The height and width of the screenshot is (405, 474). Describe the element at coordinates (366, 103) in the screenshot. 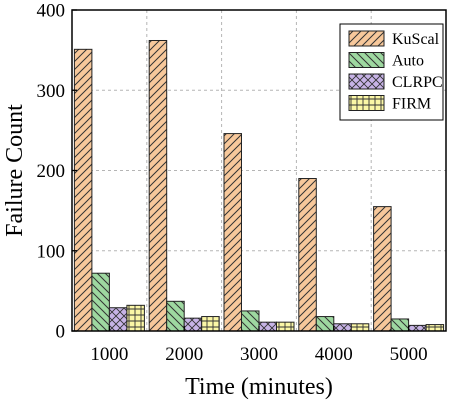

I see `legend-swatch-hatch-firm` at that location.